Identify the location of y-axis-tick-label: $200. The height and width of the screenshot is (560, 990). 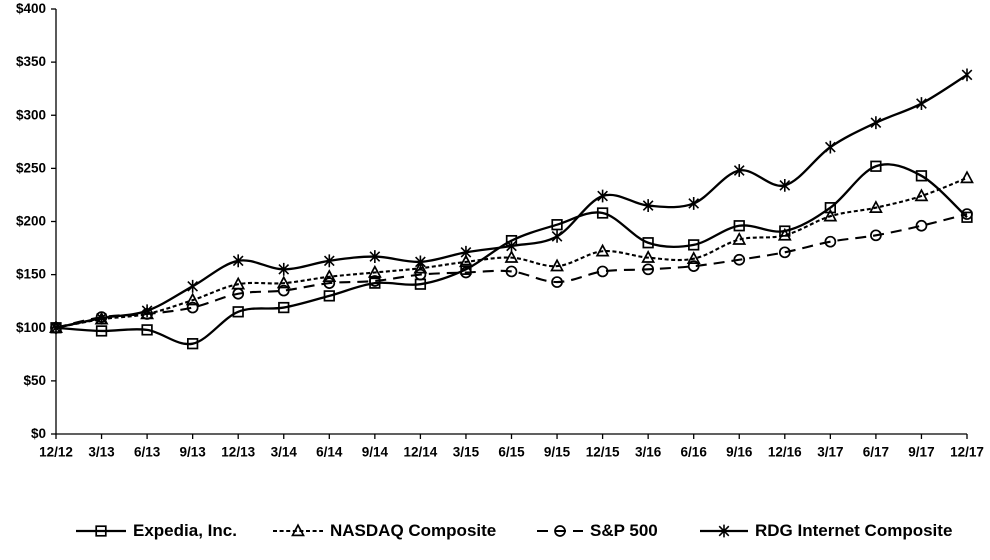
(31, 221).